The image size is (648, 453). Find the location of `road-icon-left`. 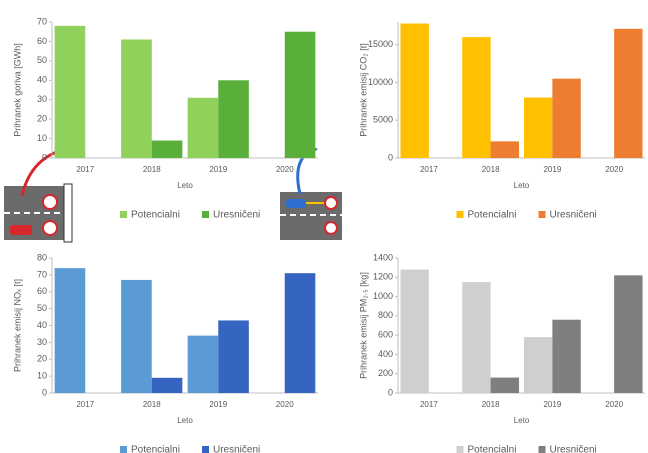

road-icon-left is located at coordinates (38, 194).